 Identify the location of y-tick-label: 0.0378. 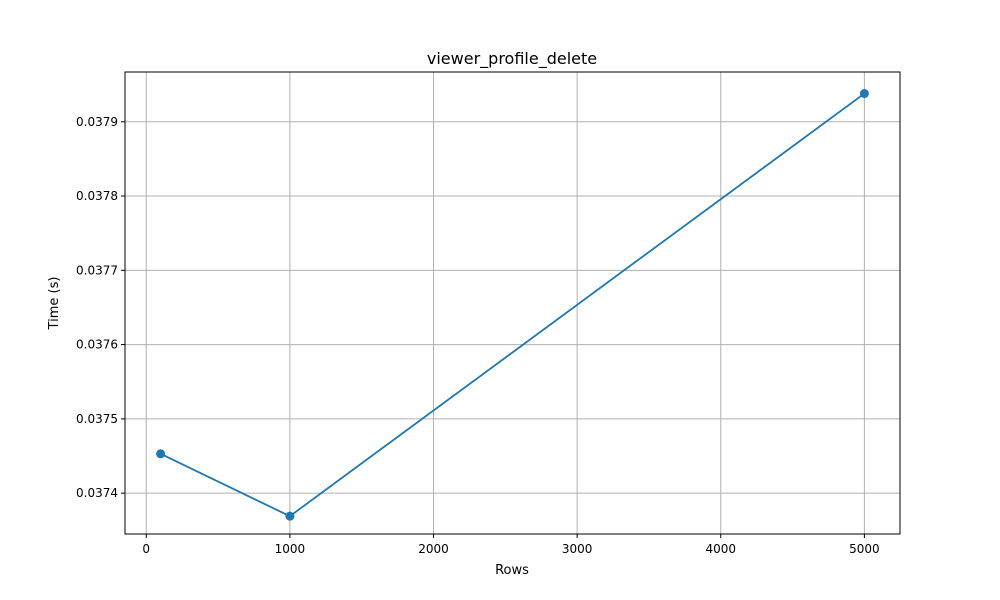
(97, 196).